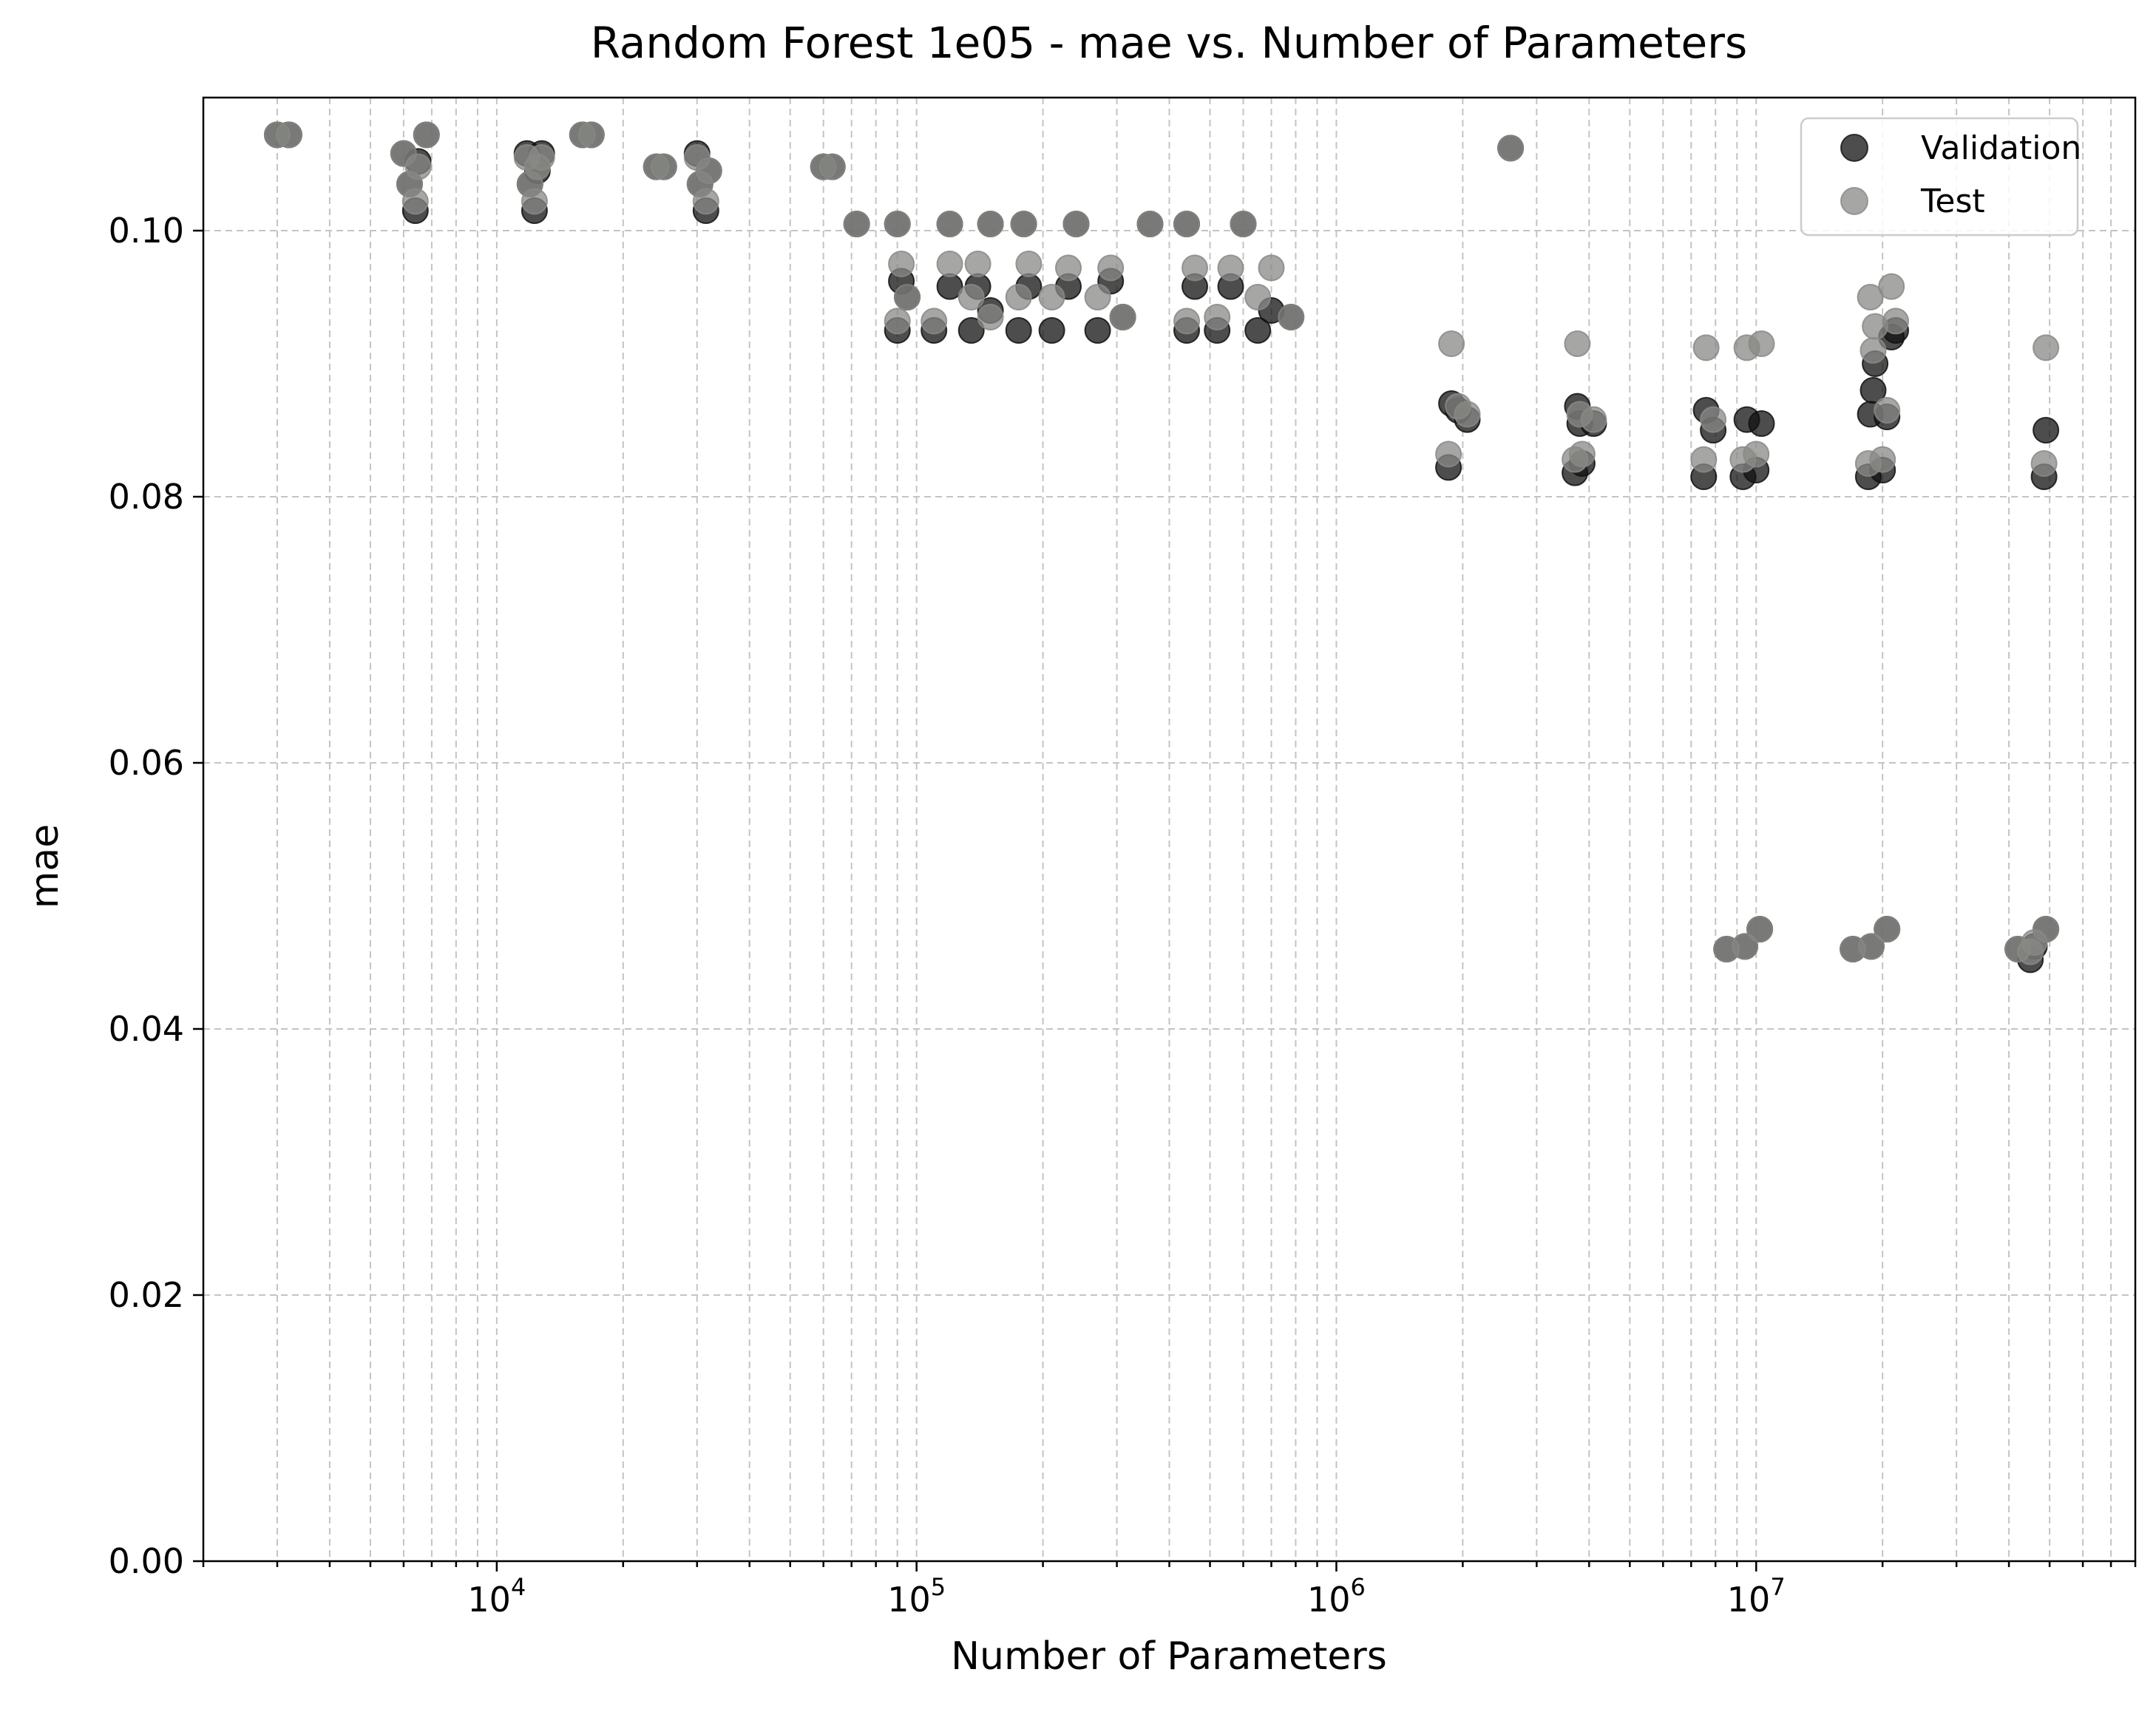 The width and height of the screenshot is (2156, 1709). I want to click on legend-frame, so click(1939, 177).